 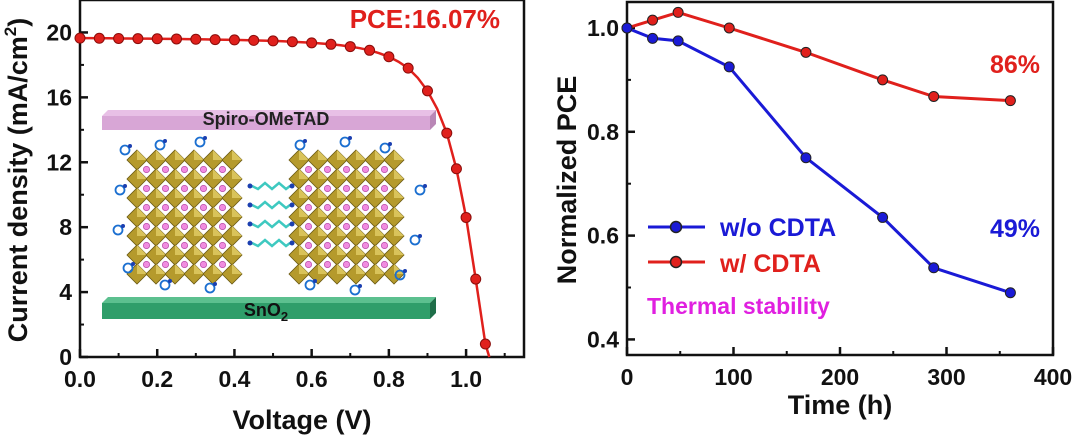 What do you see at coordinates (806, 52) in the screenshot?
I see `data-point-w-cdta` at bounding box center [806, 52].